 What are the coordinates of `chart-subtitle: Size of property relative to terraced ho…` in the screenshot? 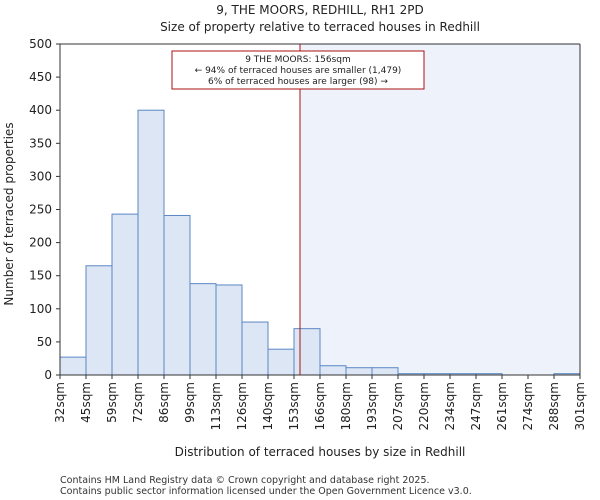 It's located at (320, 27).